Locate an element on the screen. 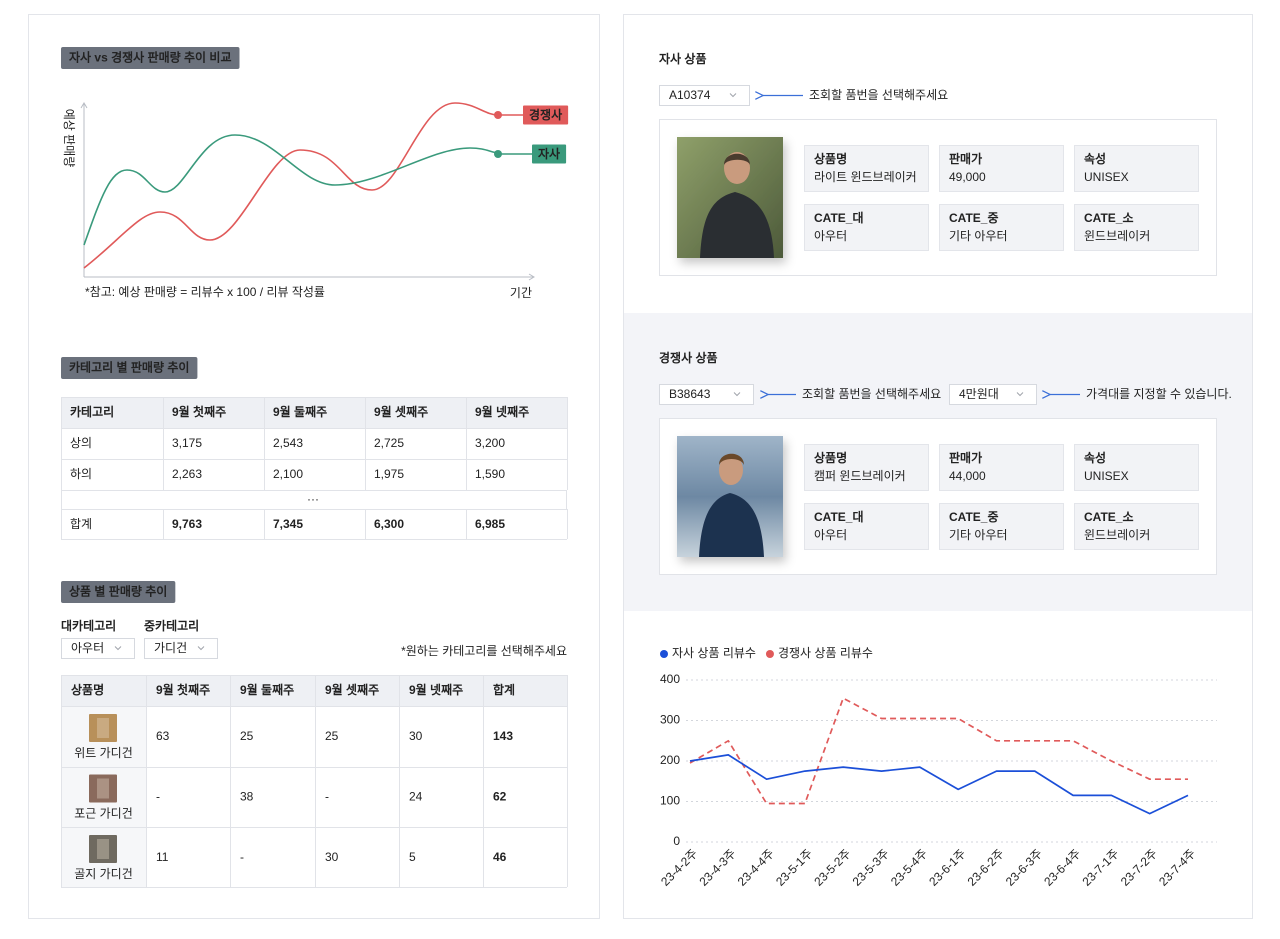 This screenshot has height=939, width=1280. trend-curve is located at coordinates (291, 185).